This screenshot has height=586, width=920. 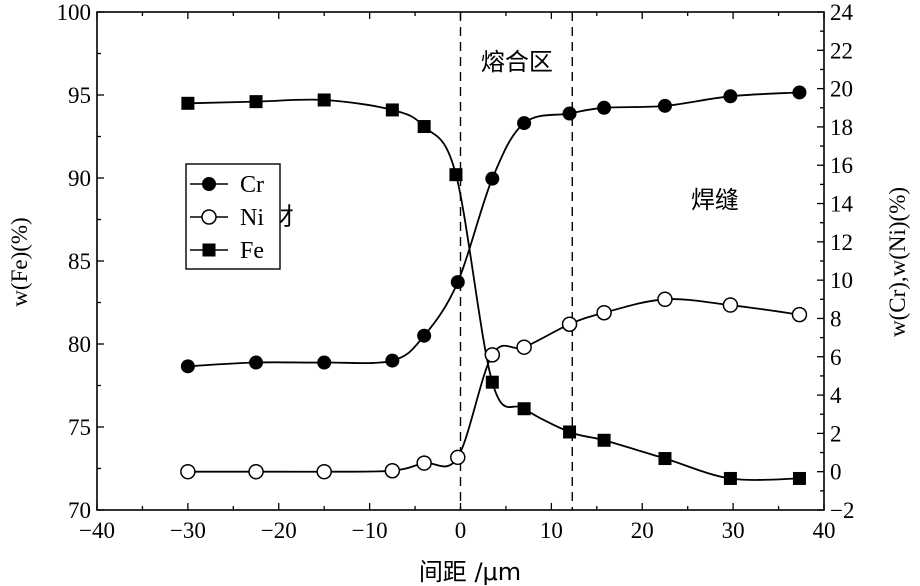 What do you see at coordinates (461, 530) in the screenshot?
I see `x-tick-label: 0` at bounding box center [461, 530].